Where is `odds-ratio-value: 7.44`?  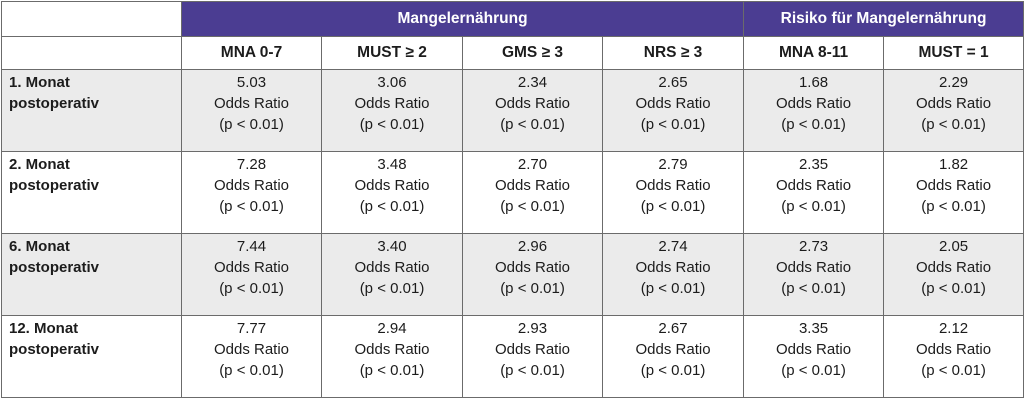
odds-ratio-value: 7.44 is located at coordinates (251, 246).